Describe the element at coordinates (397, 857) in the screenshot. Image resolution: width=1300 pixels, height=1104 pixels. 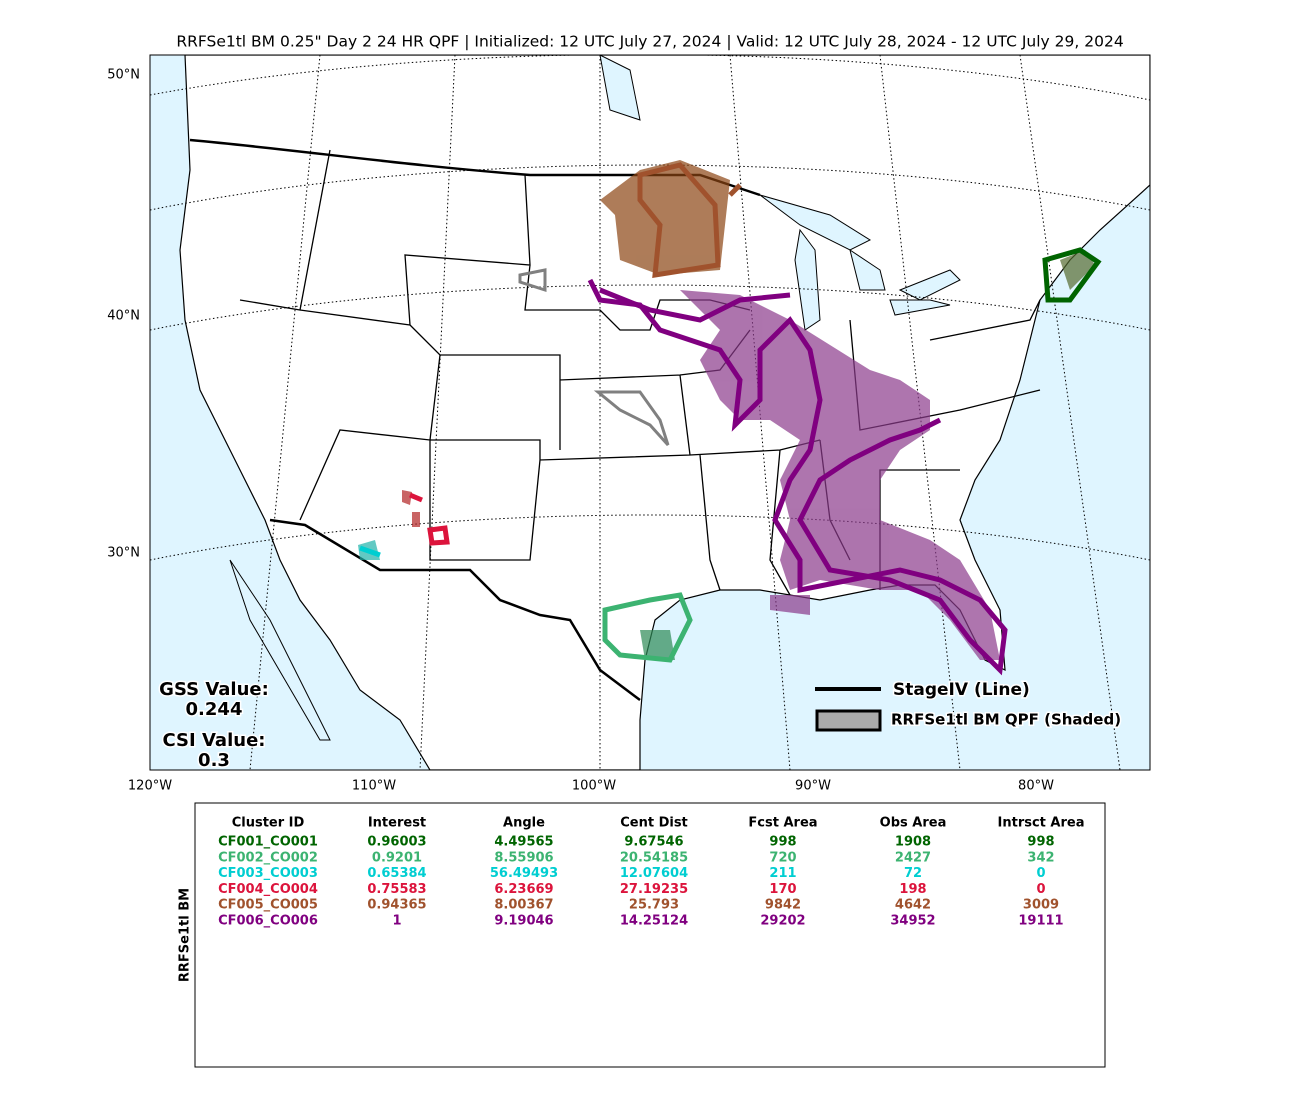
I see `table-cell: 0.9201` at that location.